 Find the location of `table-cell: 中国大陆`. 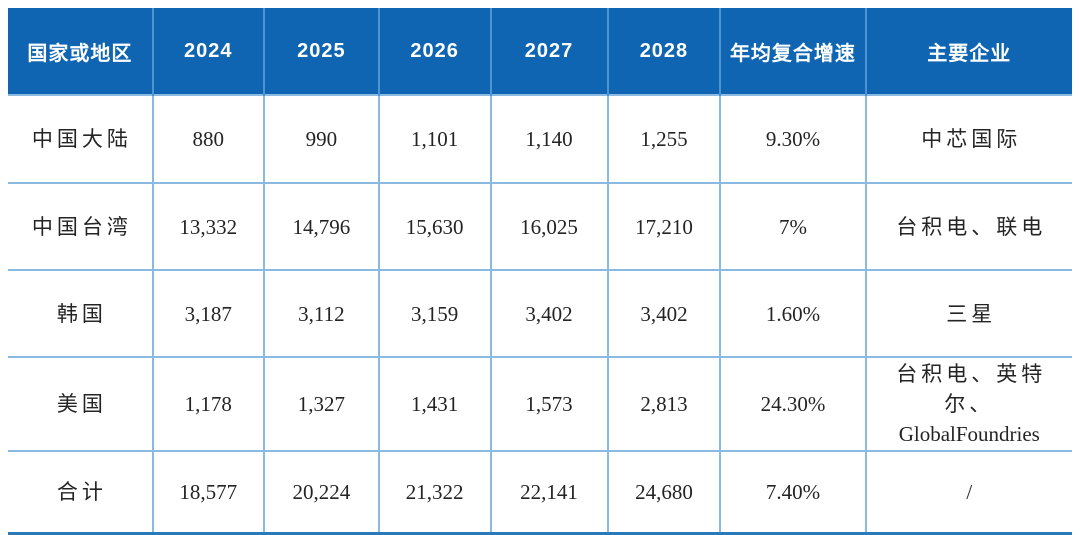

table-cell: 中国大陆 is located at coordinates (80, 138).